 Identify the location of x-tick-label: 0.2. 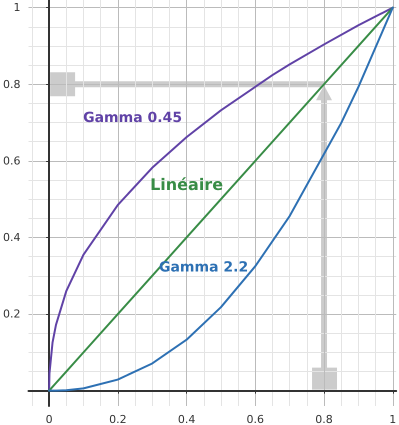
(118, 419).